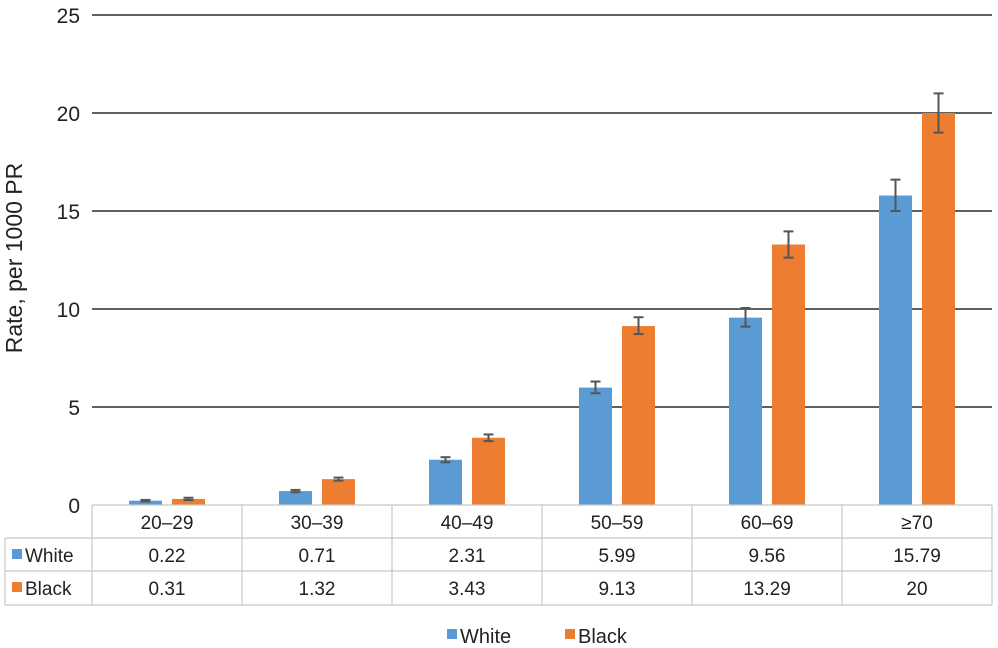  Describe the element at coordinates (617, 556) in the screenshot. I see `table-cell: 5.99` at that location.